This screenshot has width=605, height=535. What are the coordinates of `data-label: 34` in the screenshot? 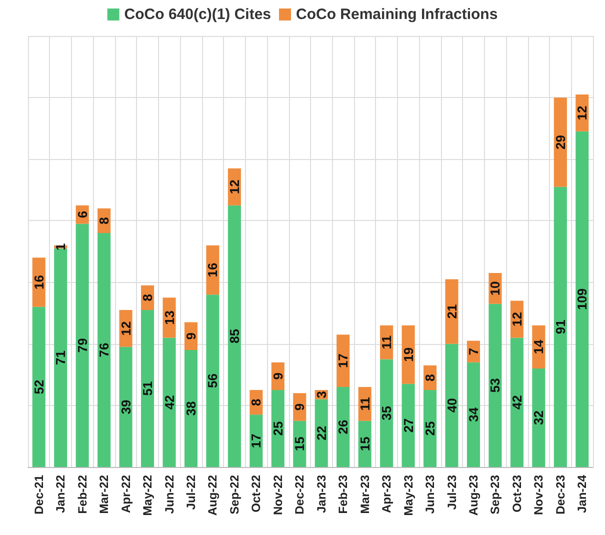 It's located at (473, 414).